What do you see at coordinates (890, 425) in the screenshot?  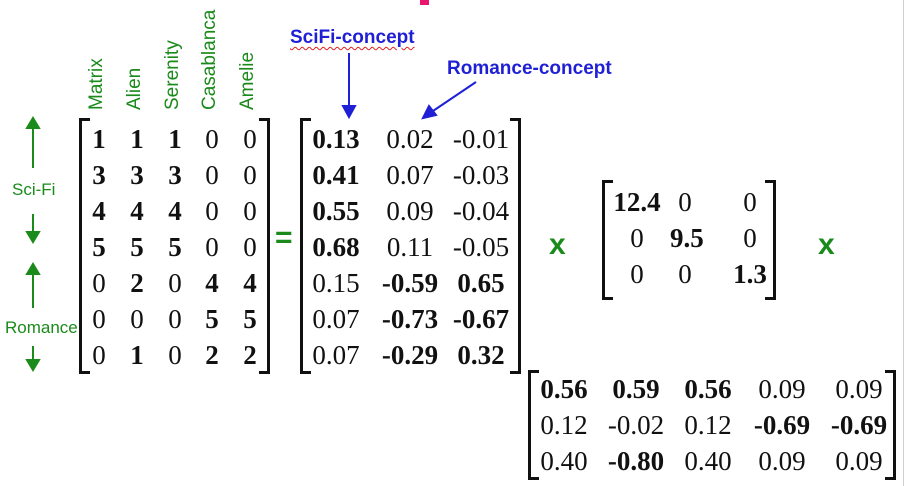 I see `matrix-v-right-bracket` at bounding box center [890, 425].